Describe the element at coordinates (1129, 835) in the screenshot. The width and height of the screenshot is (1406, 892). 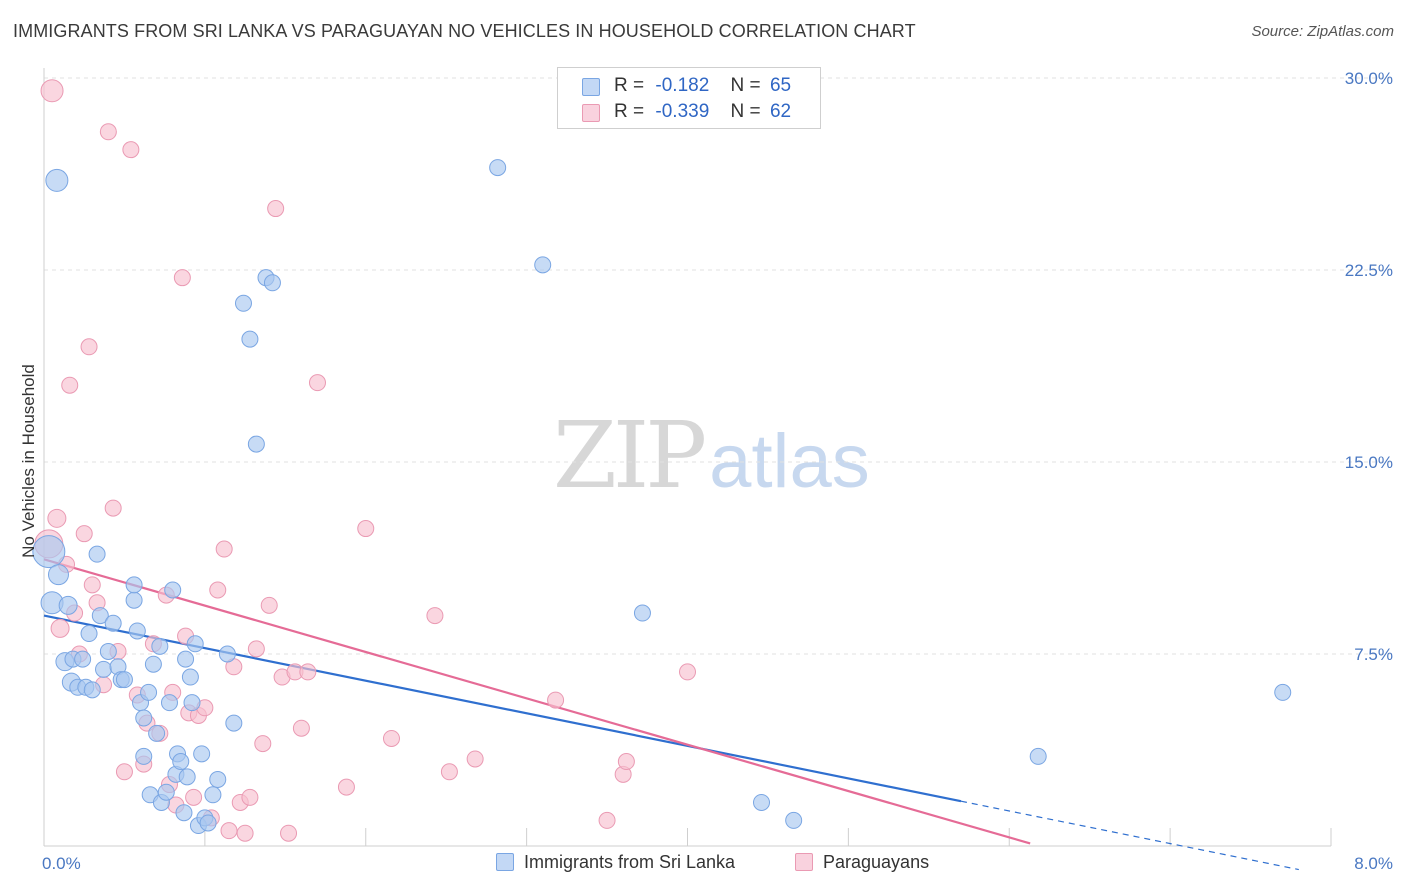
I see `trend-line-sri-lanka-extrapolated` at that location.